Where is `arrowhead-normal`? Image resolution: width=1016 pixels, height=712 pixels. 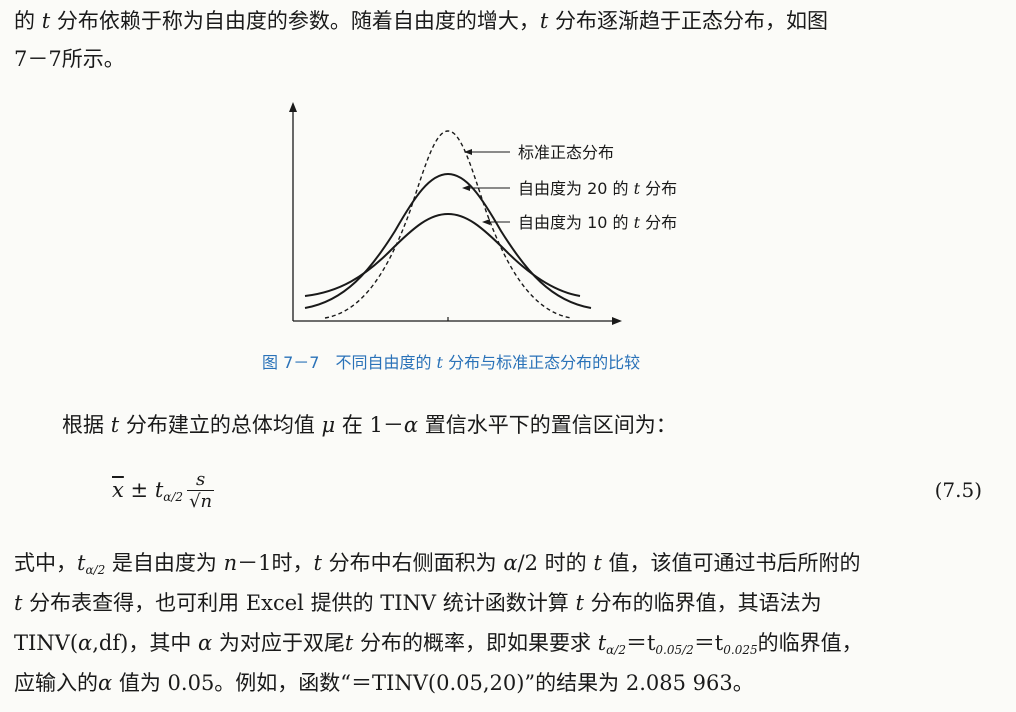 arrowhead-normal is located at coordinates (468, 152).